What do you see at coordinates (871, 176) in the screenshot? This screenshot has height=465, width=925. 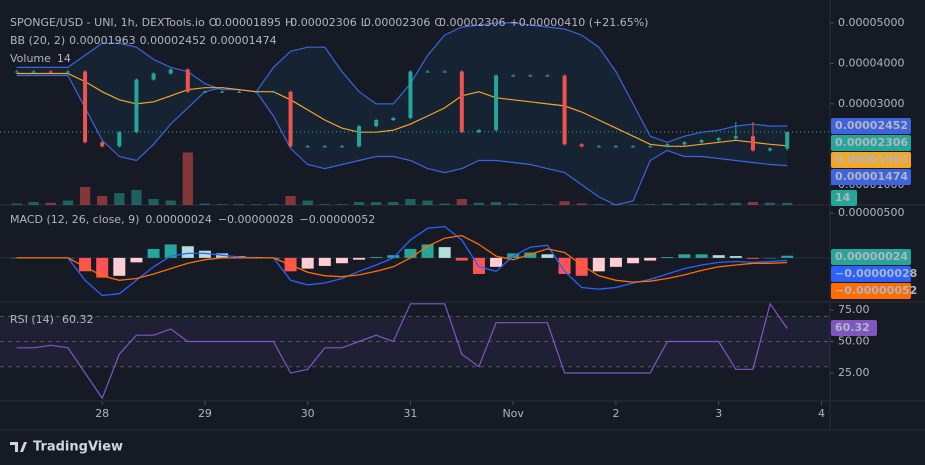 I see `price-badge-text: 0.00001474` at bounding box center [871, 176].